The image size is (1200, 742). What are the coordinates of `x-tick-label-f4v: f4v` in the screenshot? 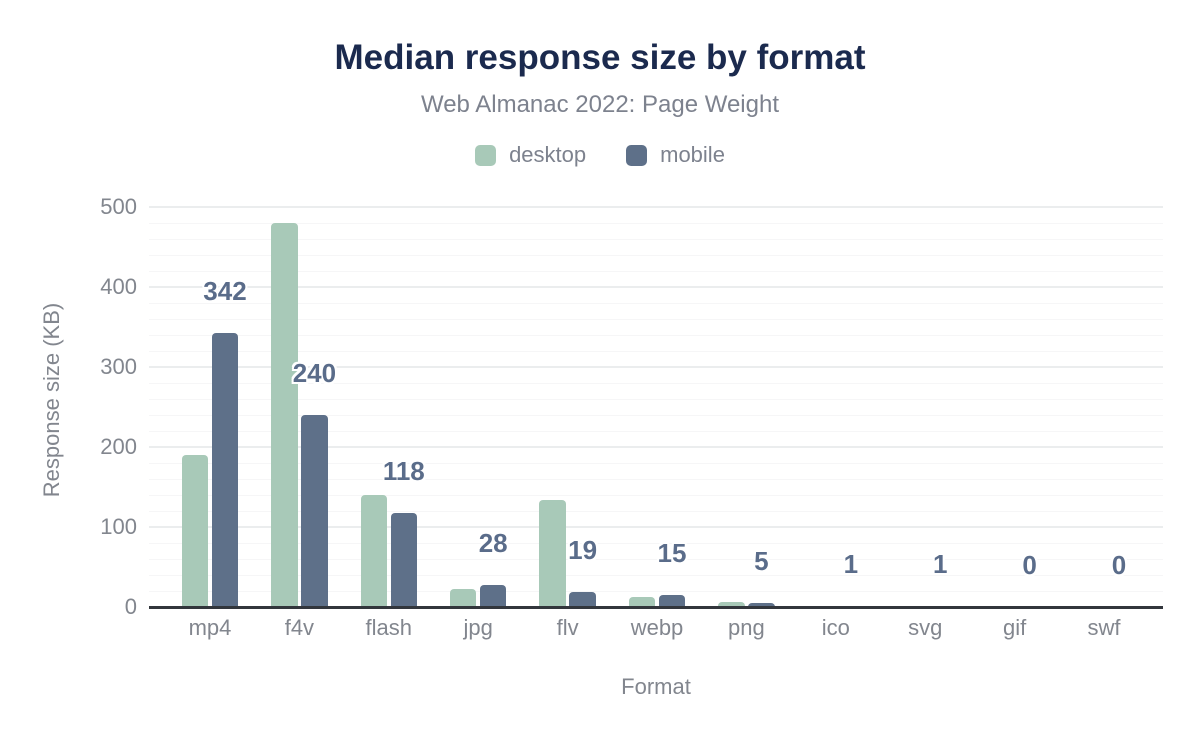 It's located at (299, 627).